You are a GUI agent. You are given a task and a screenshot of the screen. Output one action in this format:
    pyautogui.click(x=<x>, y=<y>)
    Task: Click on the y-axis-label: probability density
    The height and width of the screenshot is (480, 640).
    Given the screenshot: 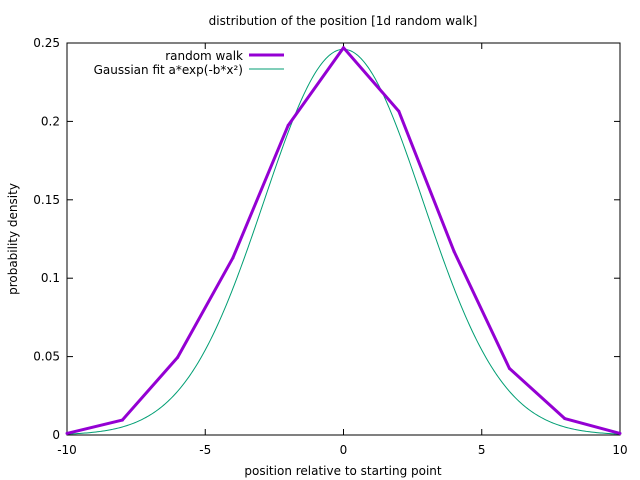 What is the action you would take?
    pyautogui.click(x=13, y=239)
    